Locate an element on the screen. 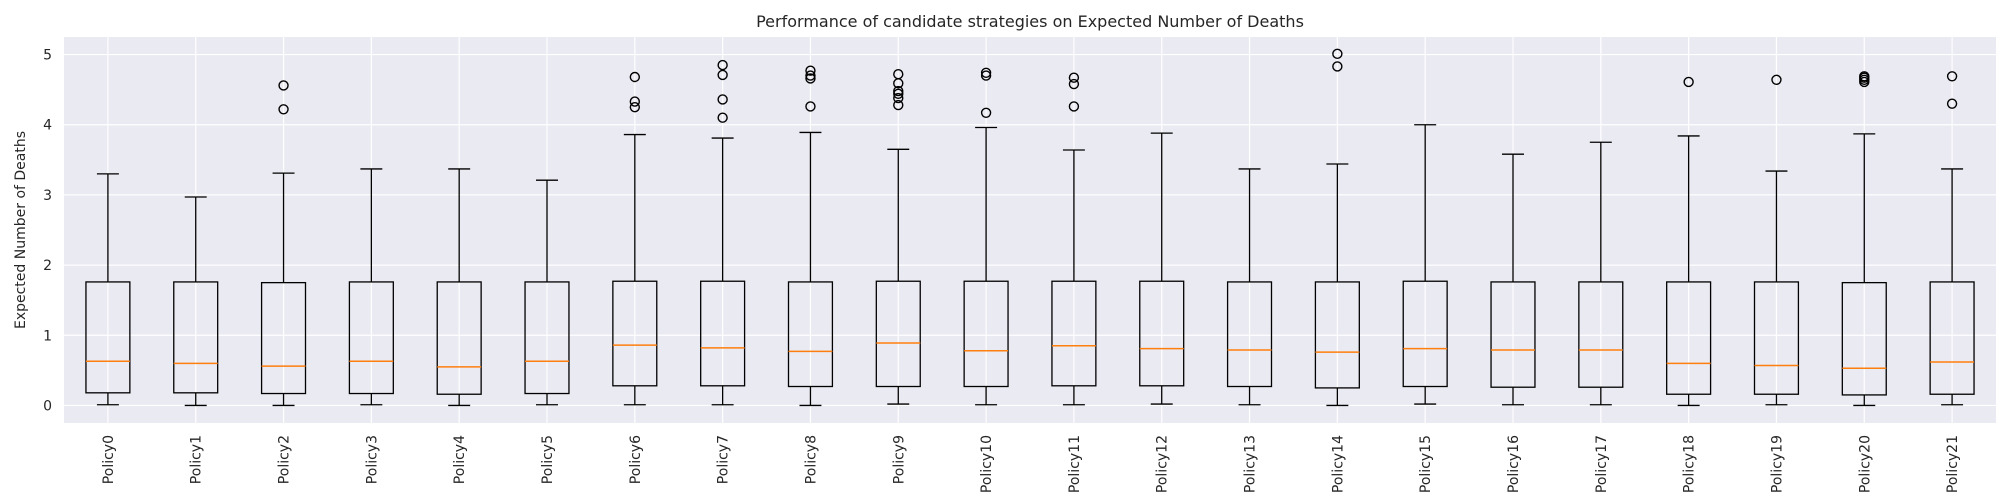  x-tick-label: Policy4 is located at coordinates (460, 459).